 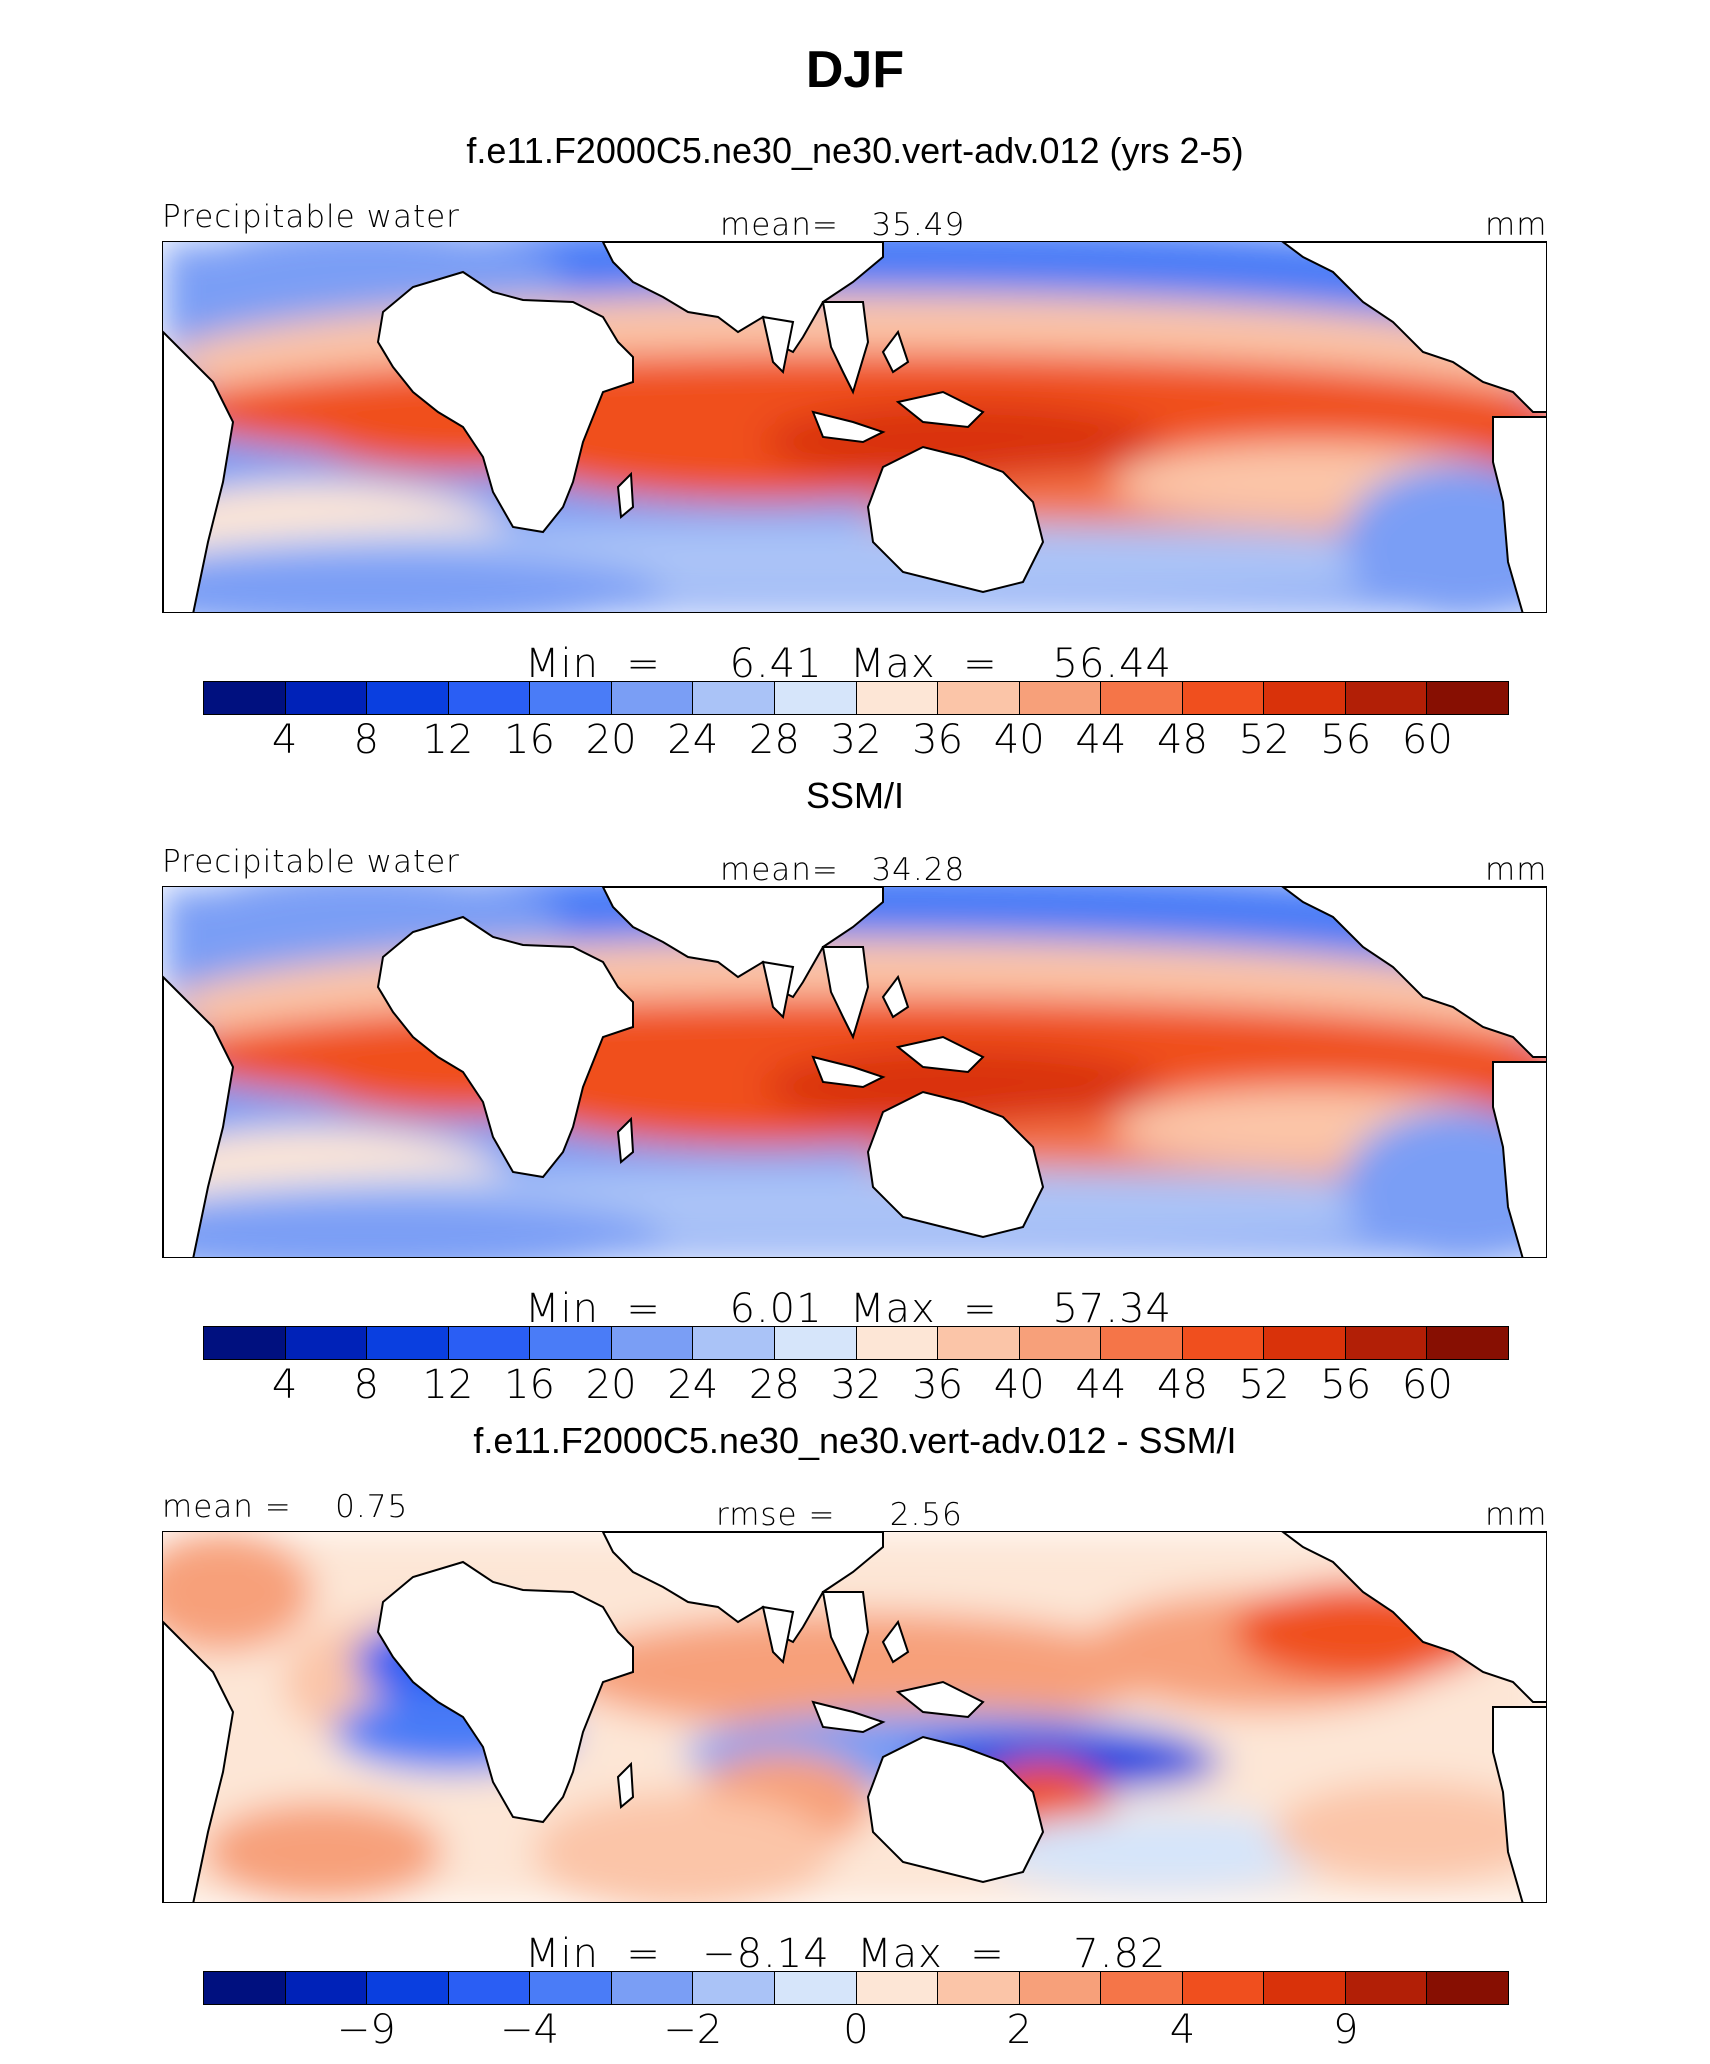 I want to click on panel-3-colorbar, so click(x=856, y=1988).